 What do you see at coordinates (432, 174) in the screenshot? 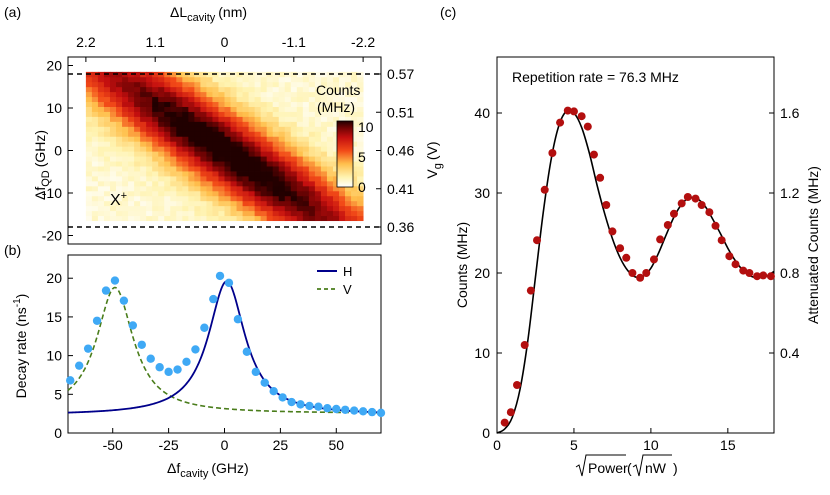
I see `right-axis-title-a-main: V` at bounding box center [432, 174].